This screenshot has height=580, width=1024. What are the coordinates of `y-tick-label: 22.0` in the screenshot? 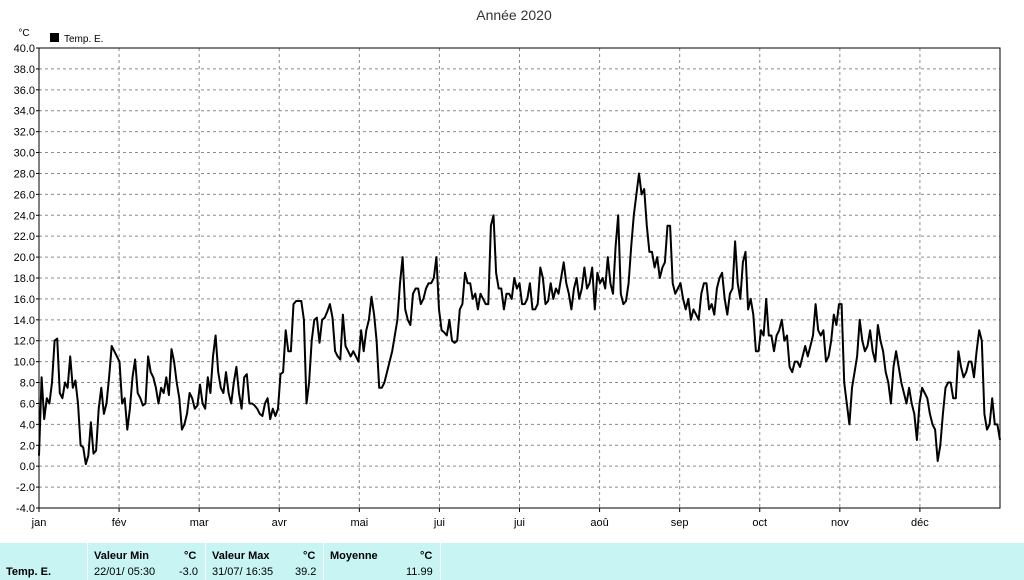 It's located at (24, 237).